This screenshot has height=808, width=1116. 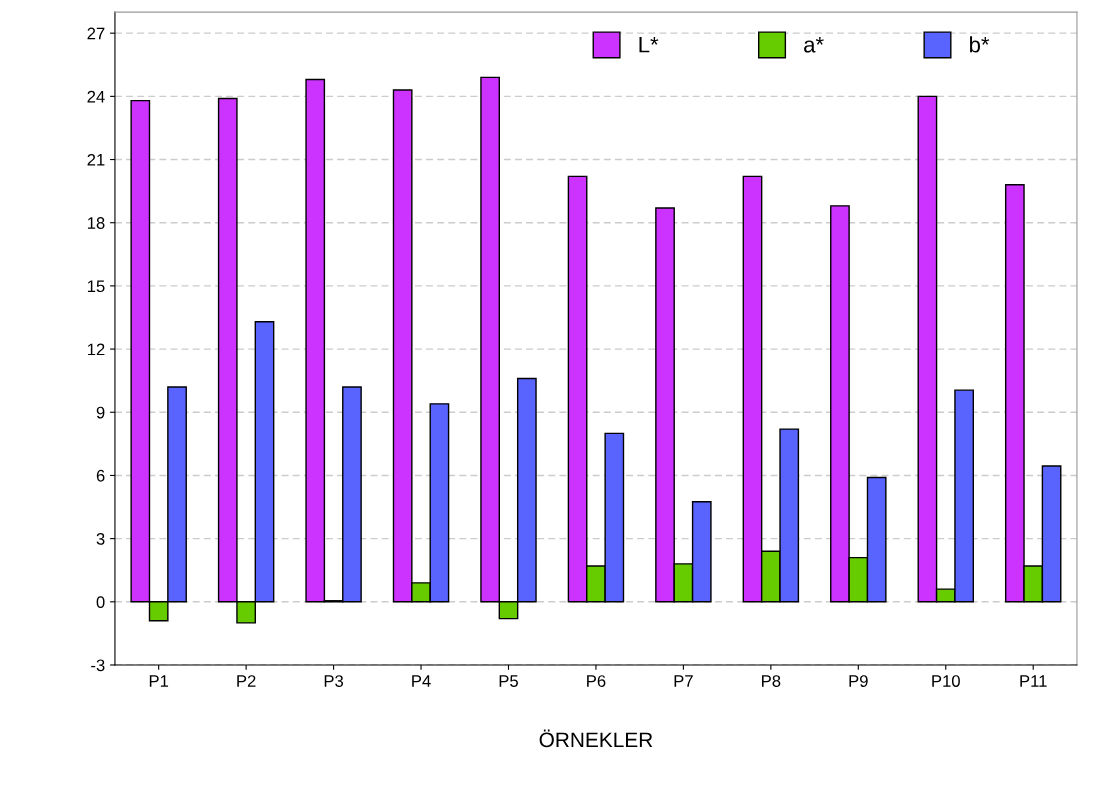 What do you see at coordinates (96, 33) in the screenshot?
I see `y-tick-label: 27` at bounding box center [96, 33].